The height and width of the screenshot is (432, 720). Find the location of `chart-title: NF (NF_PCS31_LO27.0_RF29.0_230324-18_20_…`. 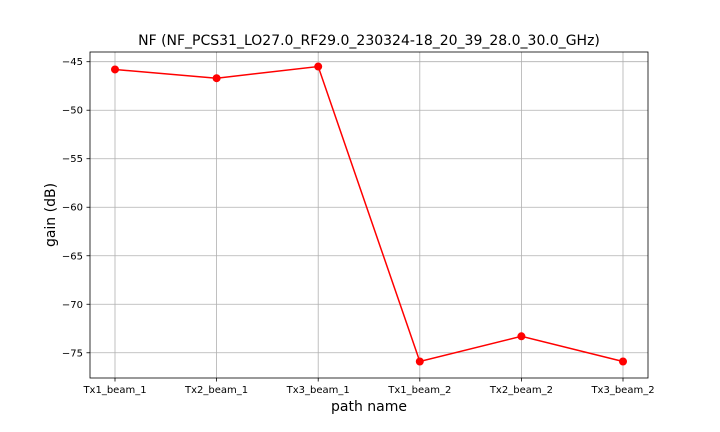

chart-title: NF (NF_PCS31_LO27.0_RF29.0_230324-18_20_… is located at coordinates (369, 41).